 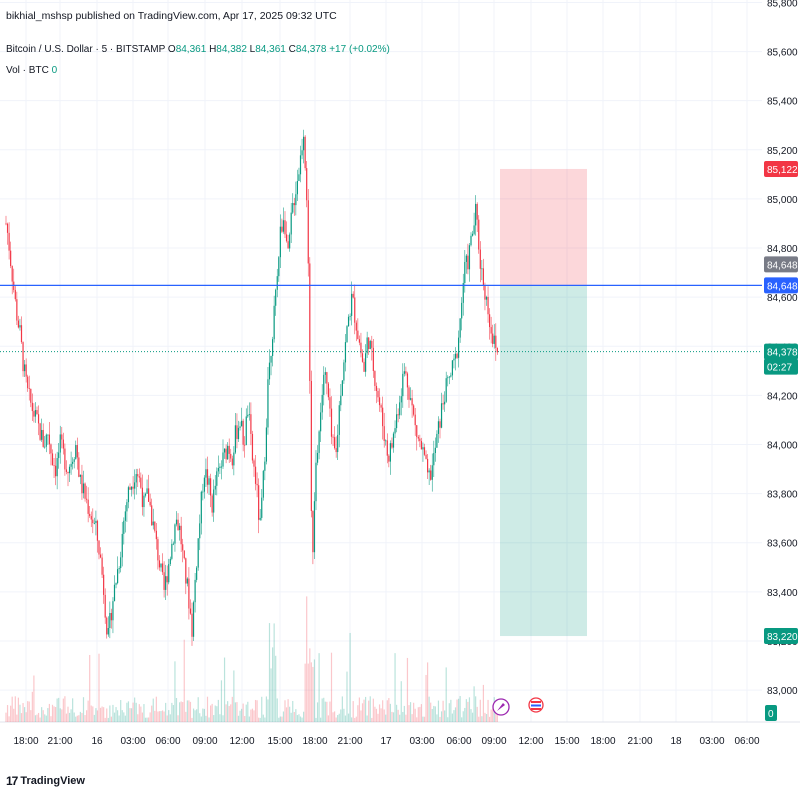 I want to click on event-icons, so click(x=518, y=706).